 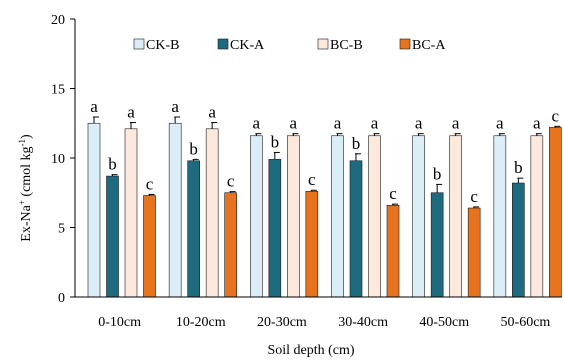 What do you see at coordinates (289, 45) in the screenshot?
I see `legend: CK-B CK-A BC-B BC-A` at bounding box center [289, 45].